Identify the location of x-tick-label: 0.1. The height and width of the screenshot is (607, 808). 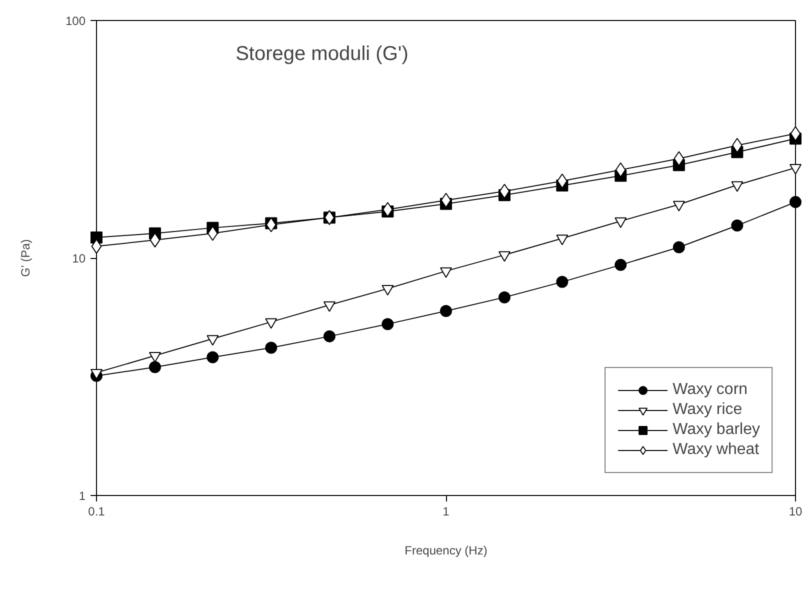
(97, 511).